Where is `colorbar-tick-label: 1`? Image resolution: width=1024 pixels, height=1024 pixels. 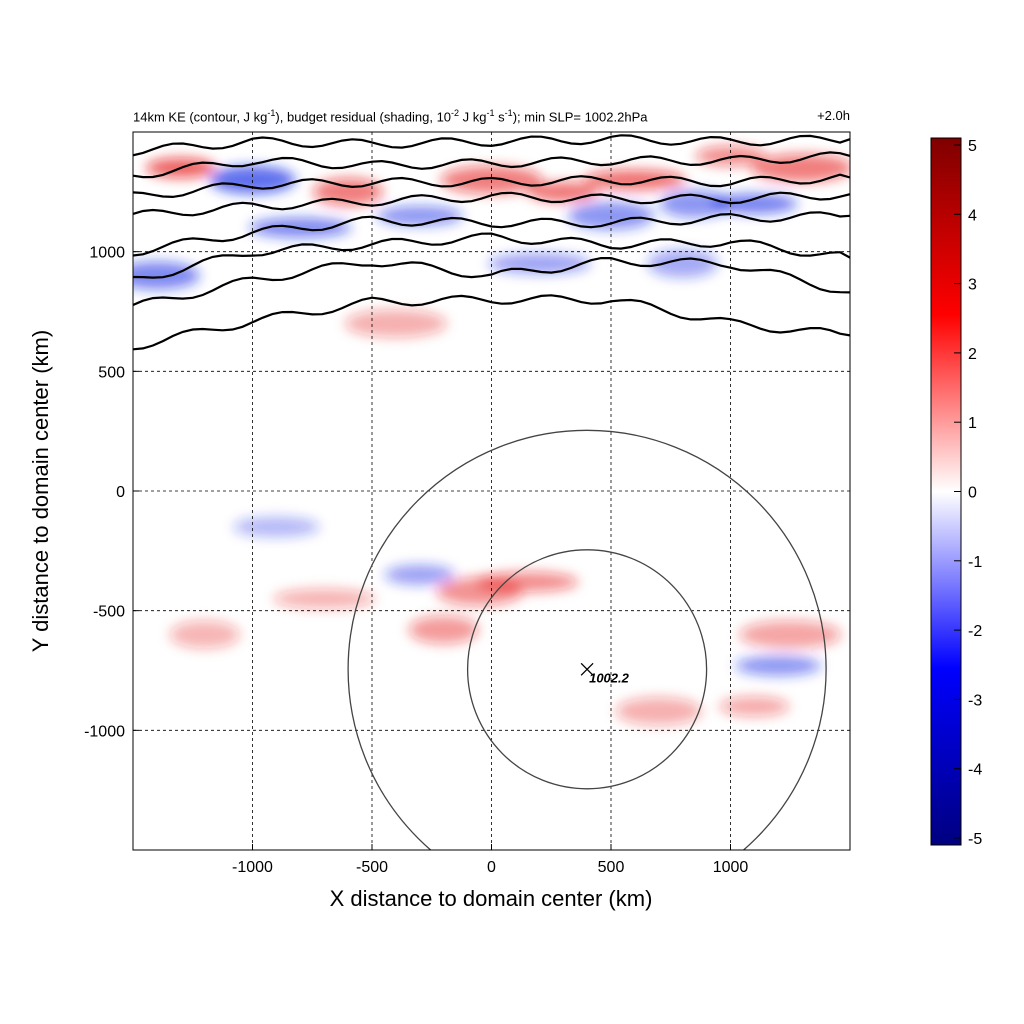
colorbar-tick-label: 1 is located at coordinates (972, 423).